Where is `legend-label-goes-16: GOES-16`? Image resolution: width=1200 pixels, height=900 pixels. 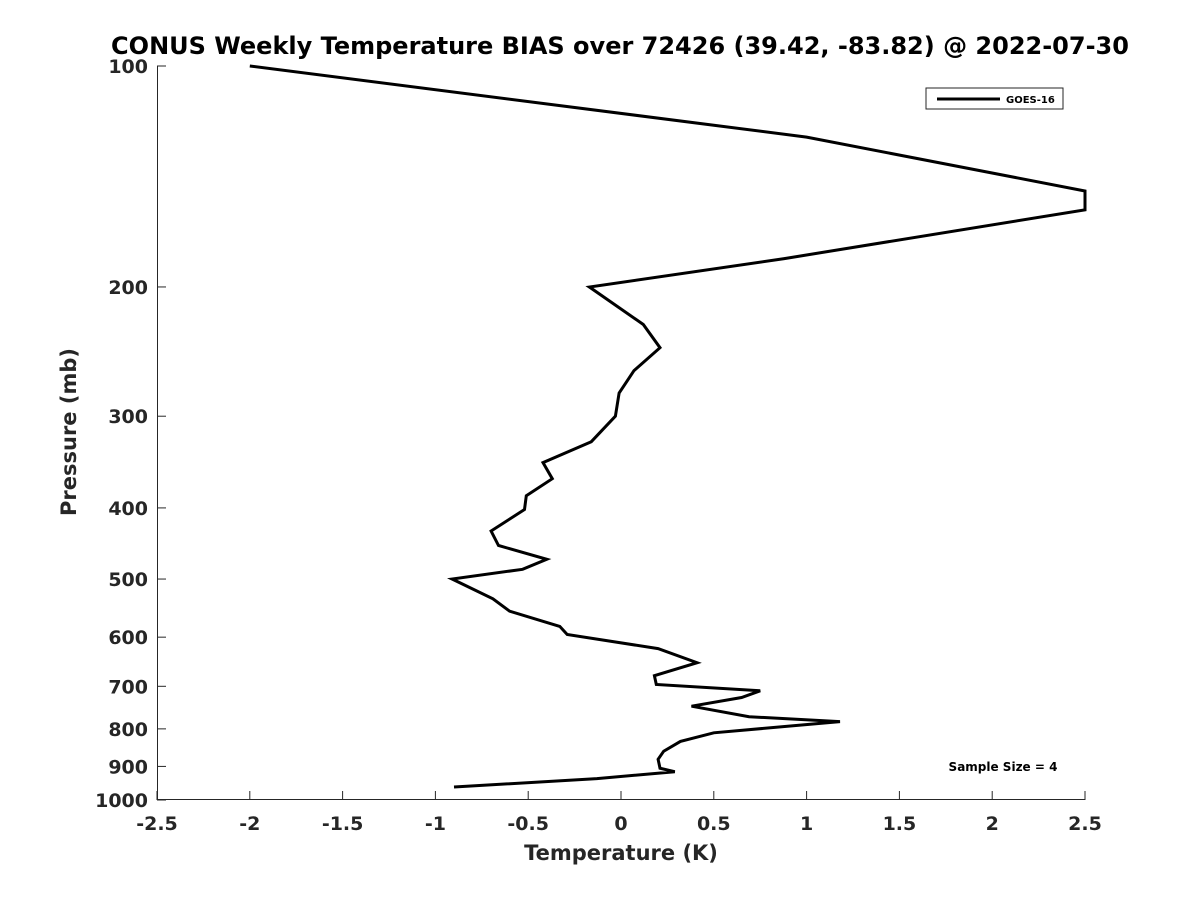
legend-label-goes-16: GOES-16 is located at coordinates (1030, 100).